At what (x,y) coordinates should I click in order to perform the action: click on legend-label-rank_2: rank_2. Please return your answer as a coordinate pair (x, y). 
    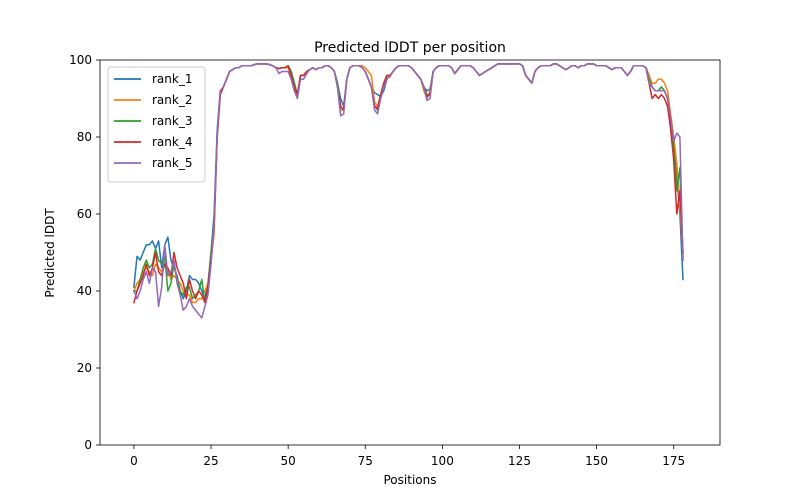
    Looking at the image, I should click on (172, 100).